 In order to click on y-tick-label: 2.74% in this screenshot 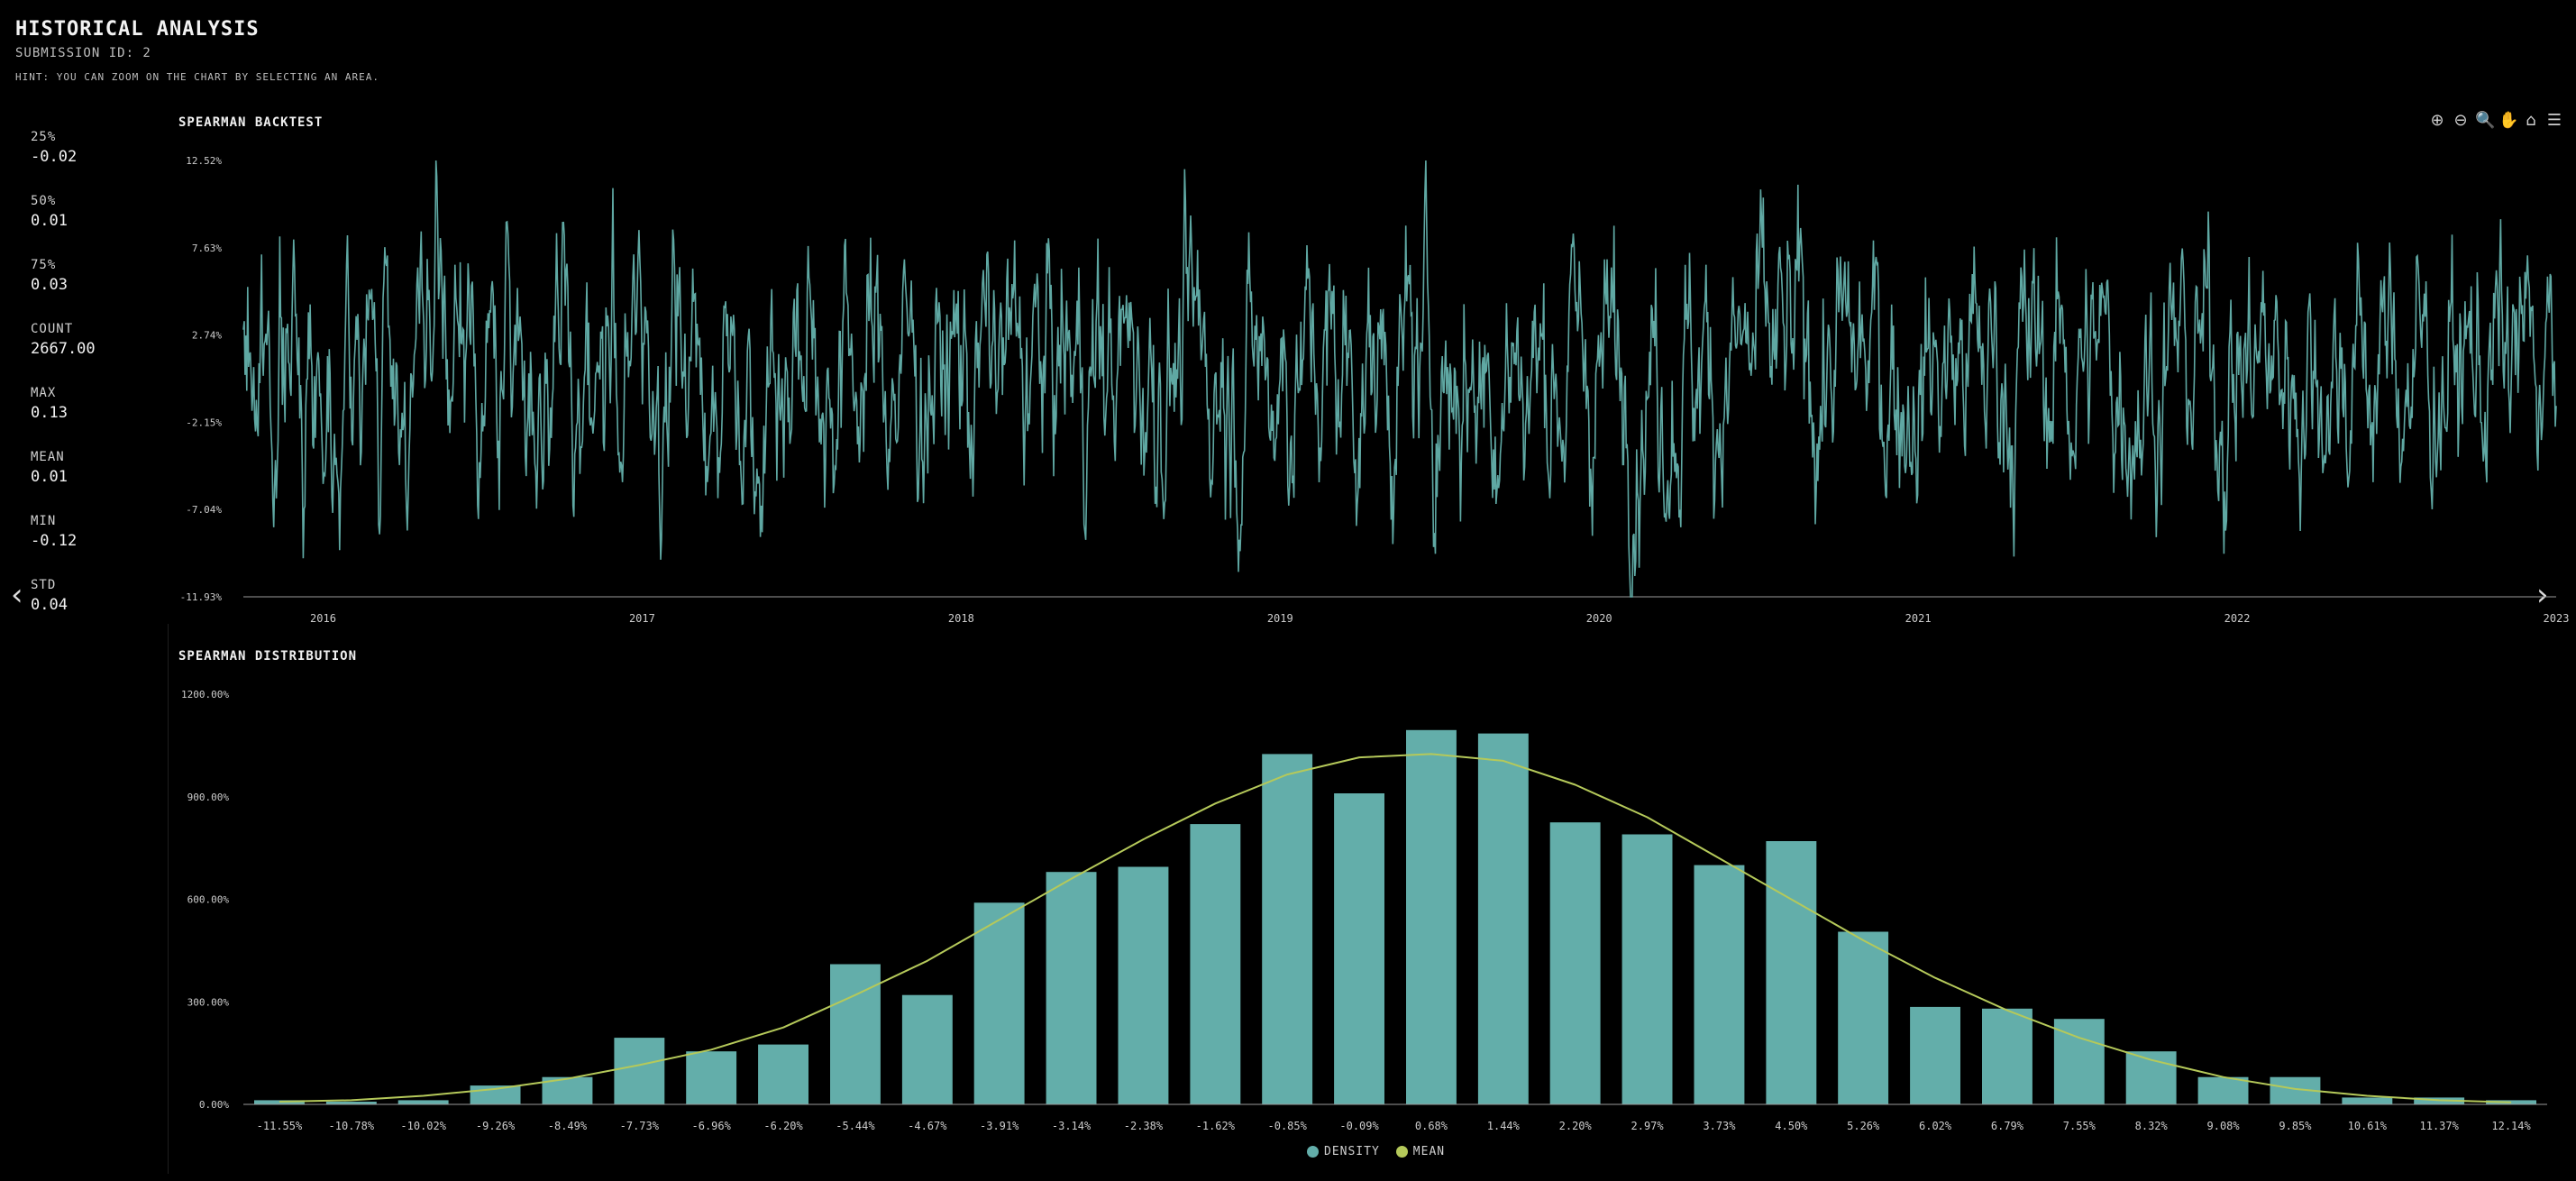, I will do `click(207, 336)`.